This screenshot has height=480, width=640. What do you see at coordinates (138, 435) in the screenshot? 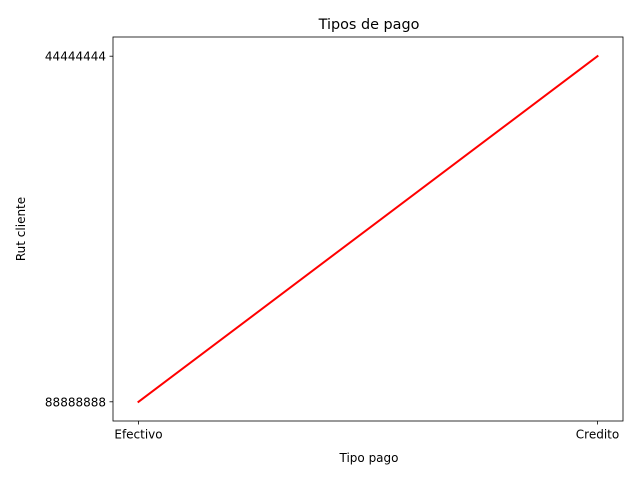
I see `x-tick-label-0: Efectivo` at bounding box center [138, 435].